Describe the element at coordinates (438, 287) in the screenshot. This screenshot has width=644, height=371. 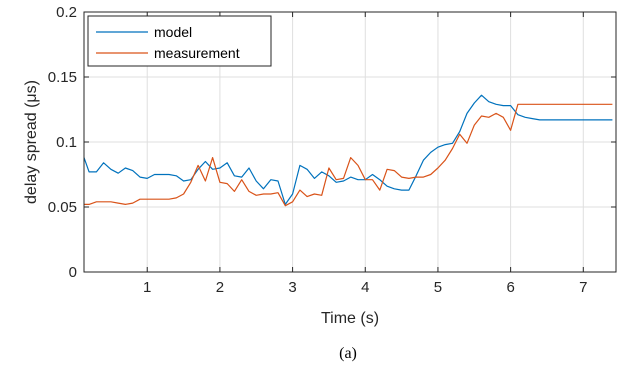
I see `x-tick-label: 5` at that location.